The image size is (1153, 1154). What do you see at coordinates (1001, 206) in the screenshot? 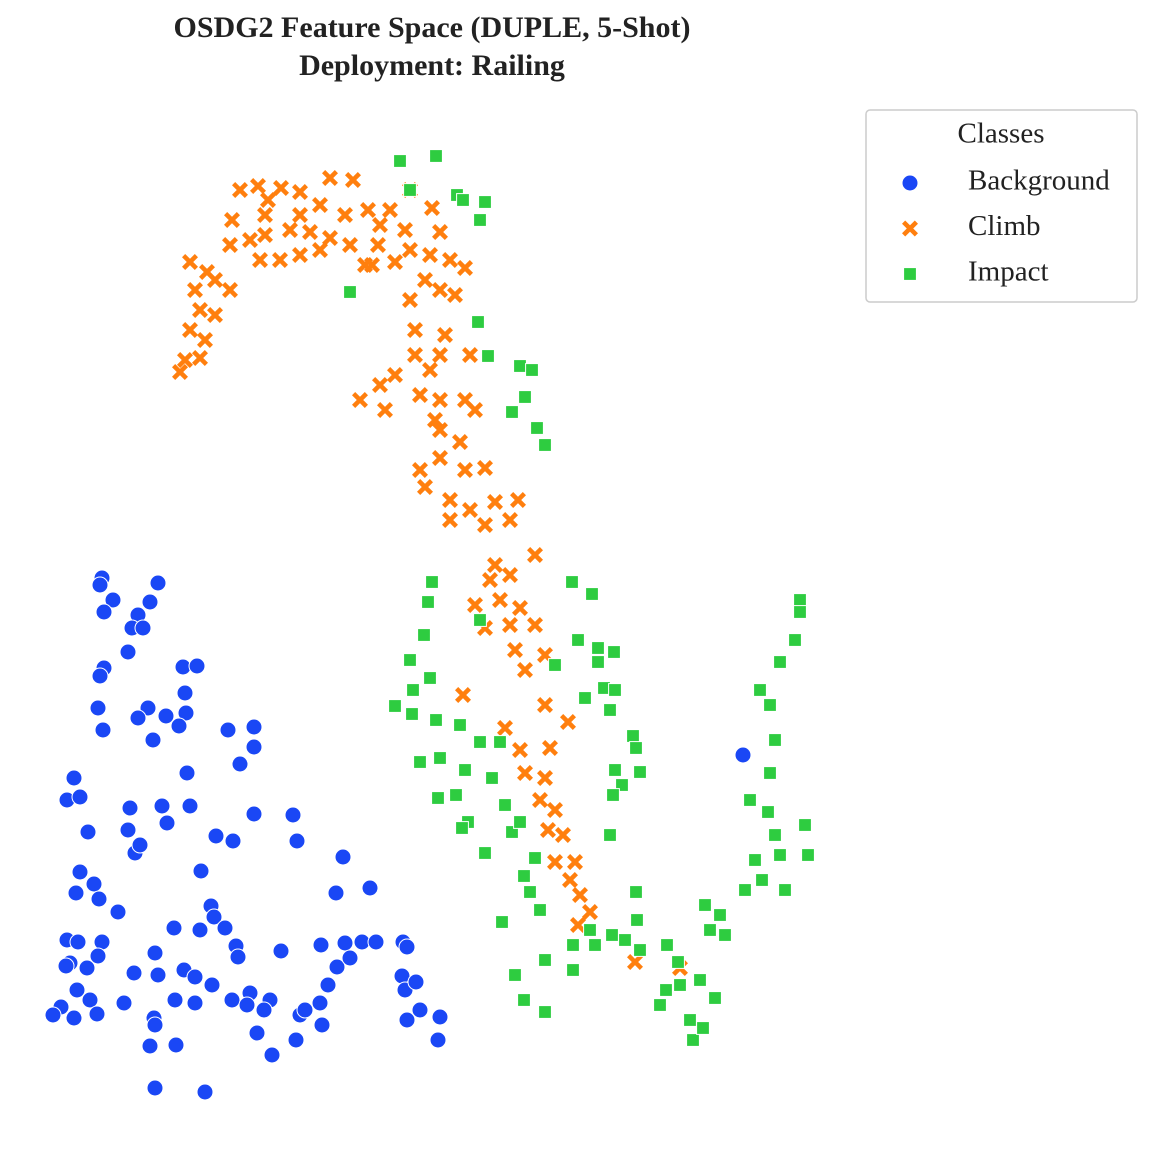
I see `legend-box` at bounding box center [1001, 206].